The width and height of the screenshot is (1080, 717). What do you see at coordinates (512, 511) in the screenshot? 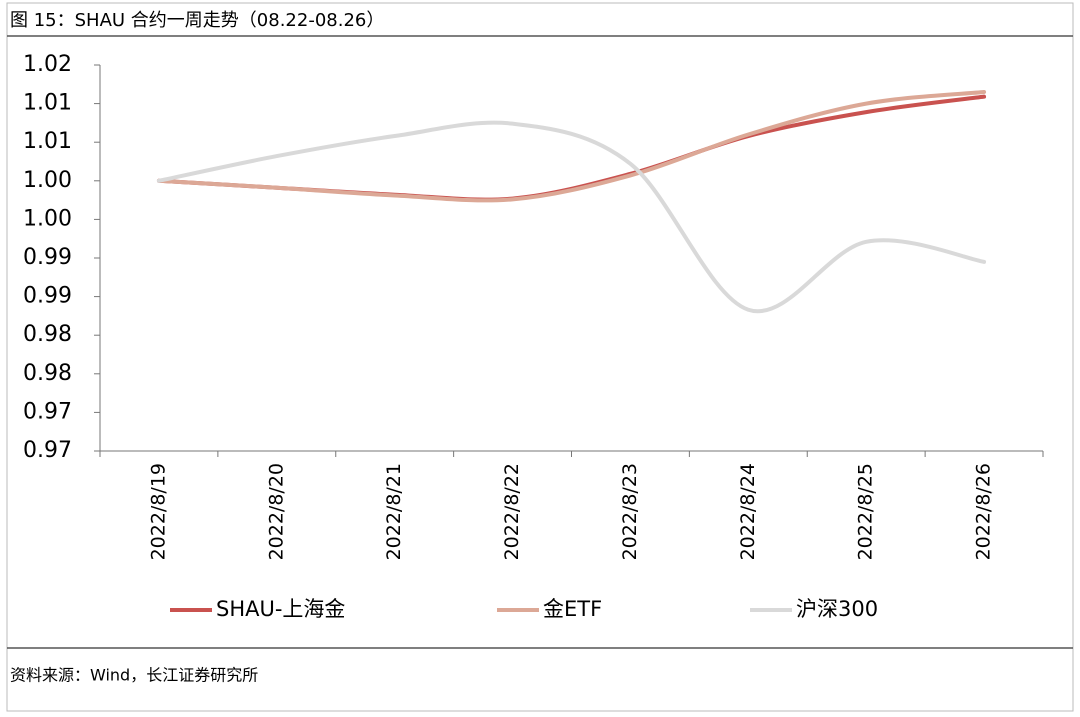
I see `x-tick-label: 2022/8/22` at bounding box center [512, 511].